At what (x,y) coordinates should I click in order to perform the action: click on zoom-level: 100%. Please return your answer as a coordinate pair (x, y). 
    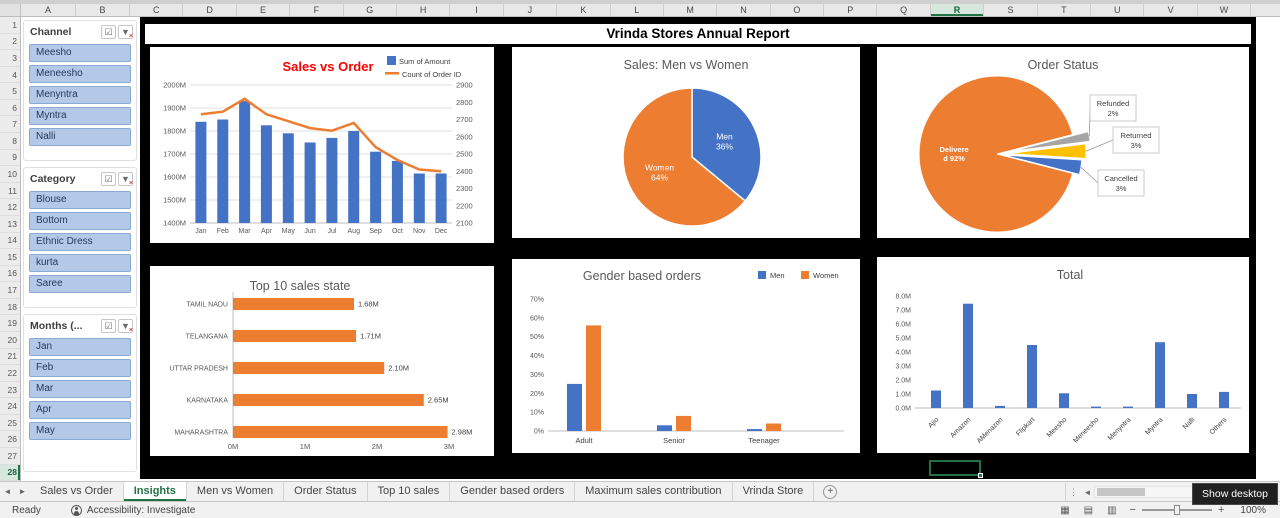
    Looking at the image, I should click on (1253, 510).